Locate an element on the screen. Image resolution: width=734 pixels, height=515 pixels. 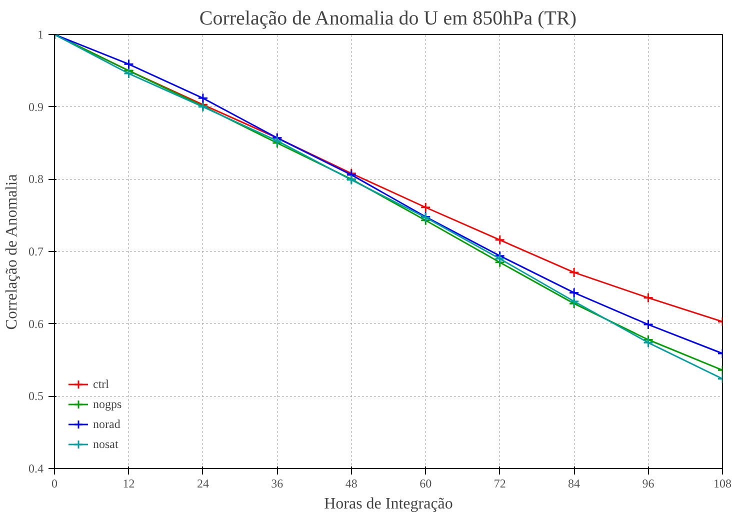
legend-label: norad is located at coordinates (106, 424).